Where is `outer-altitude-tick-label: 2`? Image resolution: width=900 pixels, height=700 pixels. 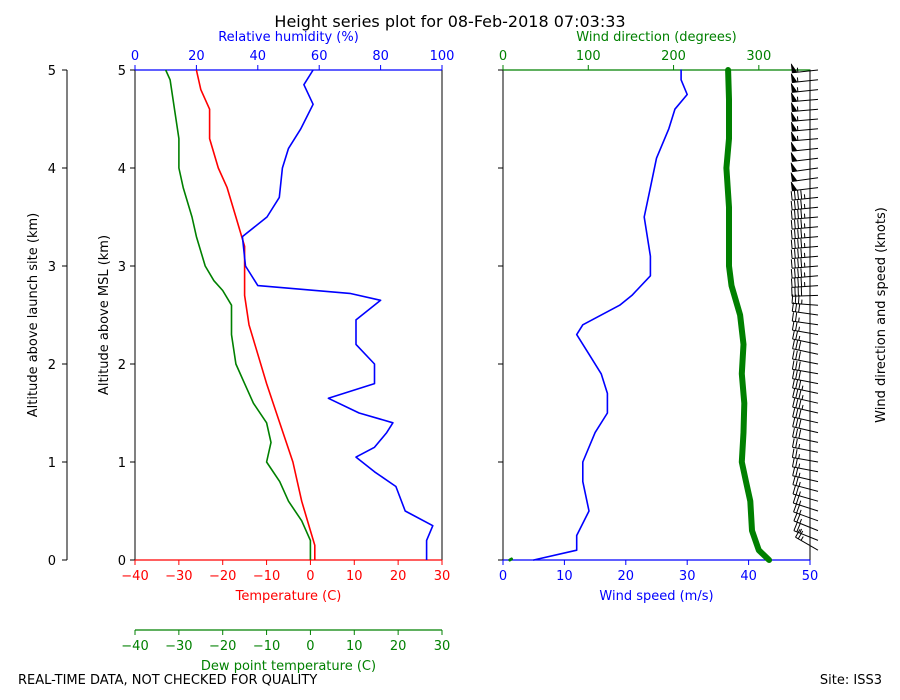 outer-altitude-tick-label: 2 is located at coordinates (52, 365).